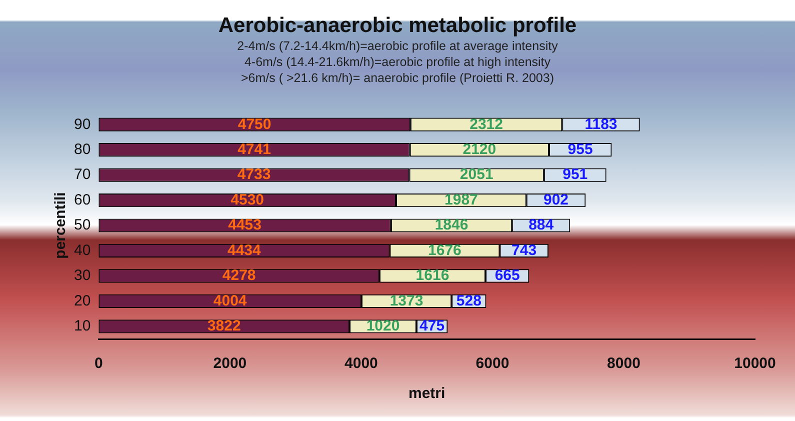  What do you see at coordinates (580, 149) in the screenshot?
I see `data-label: 955` at bounding box center [580, 149].